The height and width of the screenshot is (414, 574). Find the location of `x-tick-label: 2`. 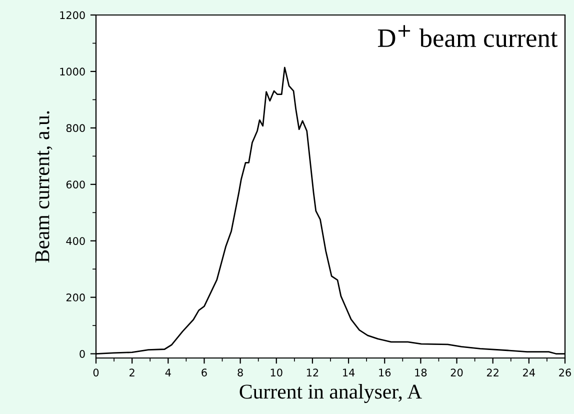

x-tick-label: 2 is located at coordinates (132, 372).